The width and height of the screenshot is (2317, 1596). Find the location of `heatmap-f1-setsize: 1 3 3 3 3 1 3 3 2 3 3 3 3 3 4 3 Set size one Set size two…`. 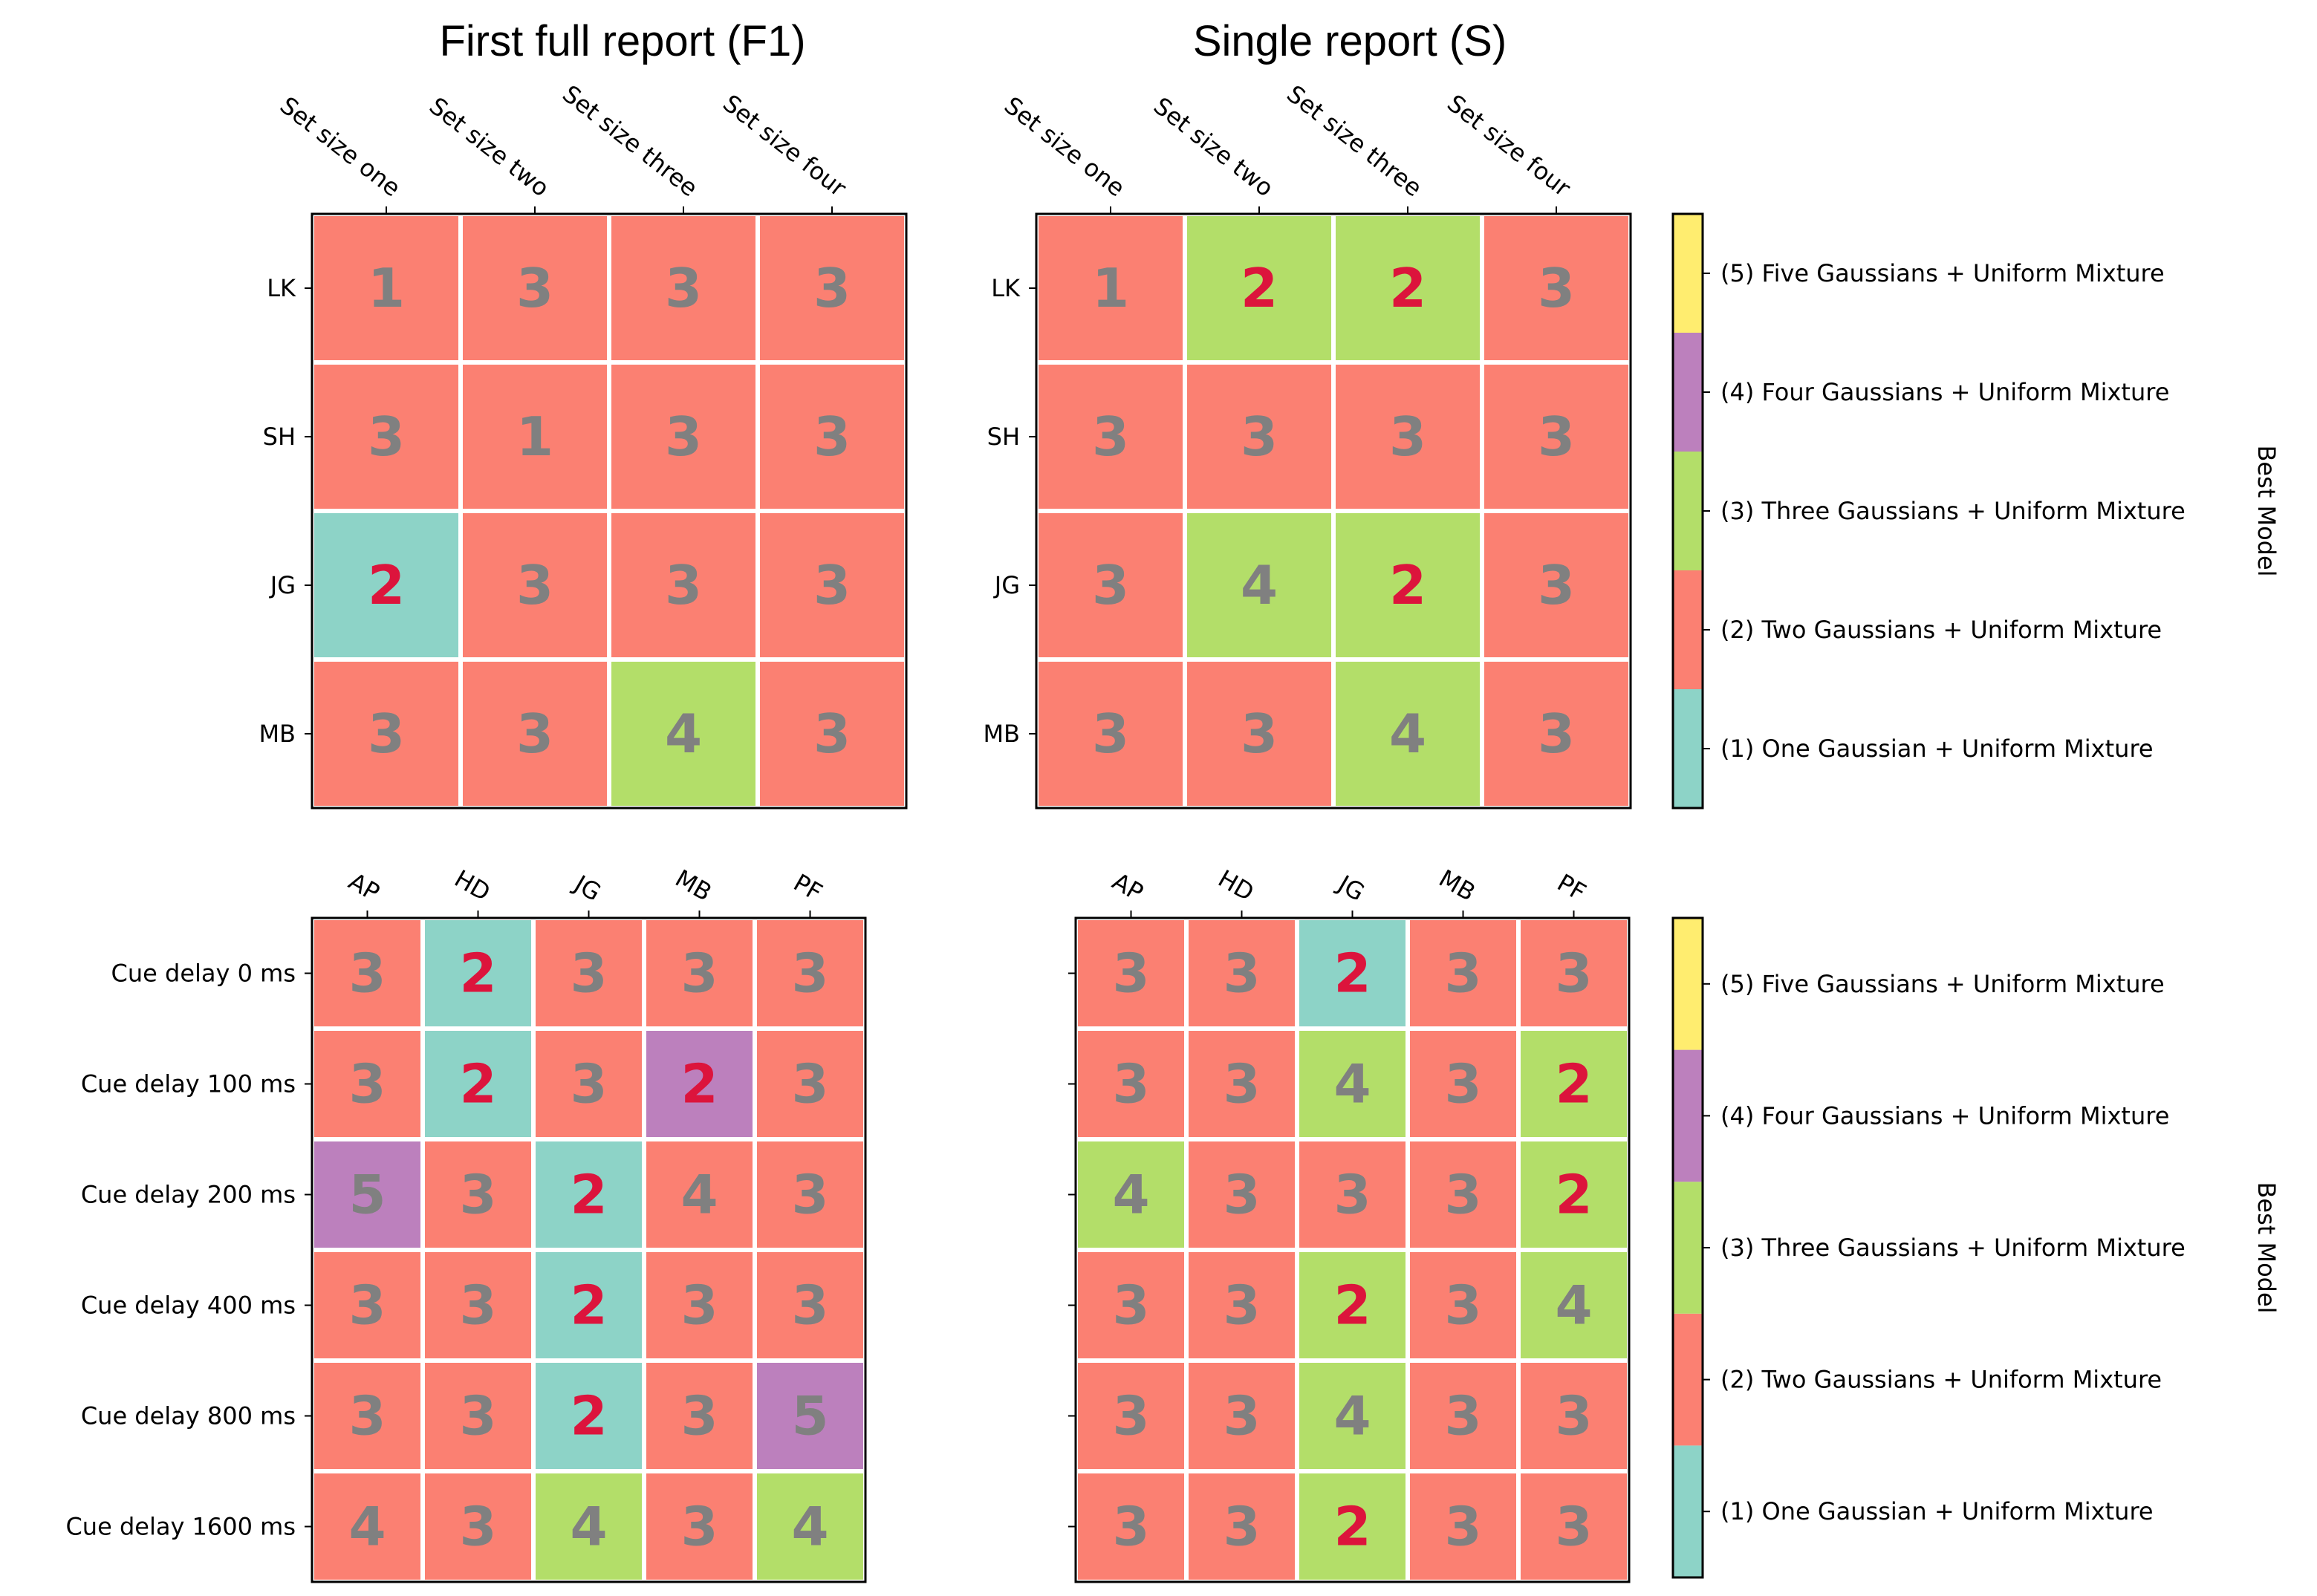

heatmap-f1-setsize: 1 3 3 3 3 1 3 3 2 3 3 3 3 3 4 3 Set size one Set size two… is located at coordinates (583, 444).